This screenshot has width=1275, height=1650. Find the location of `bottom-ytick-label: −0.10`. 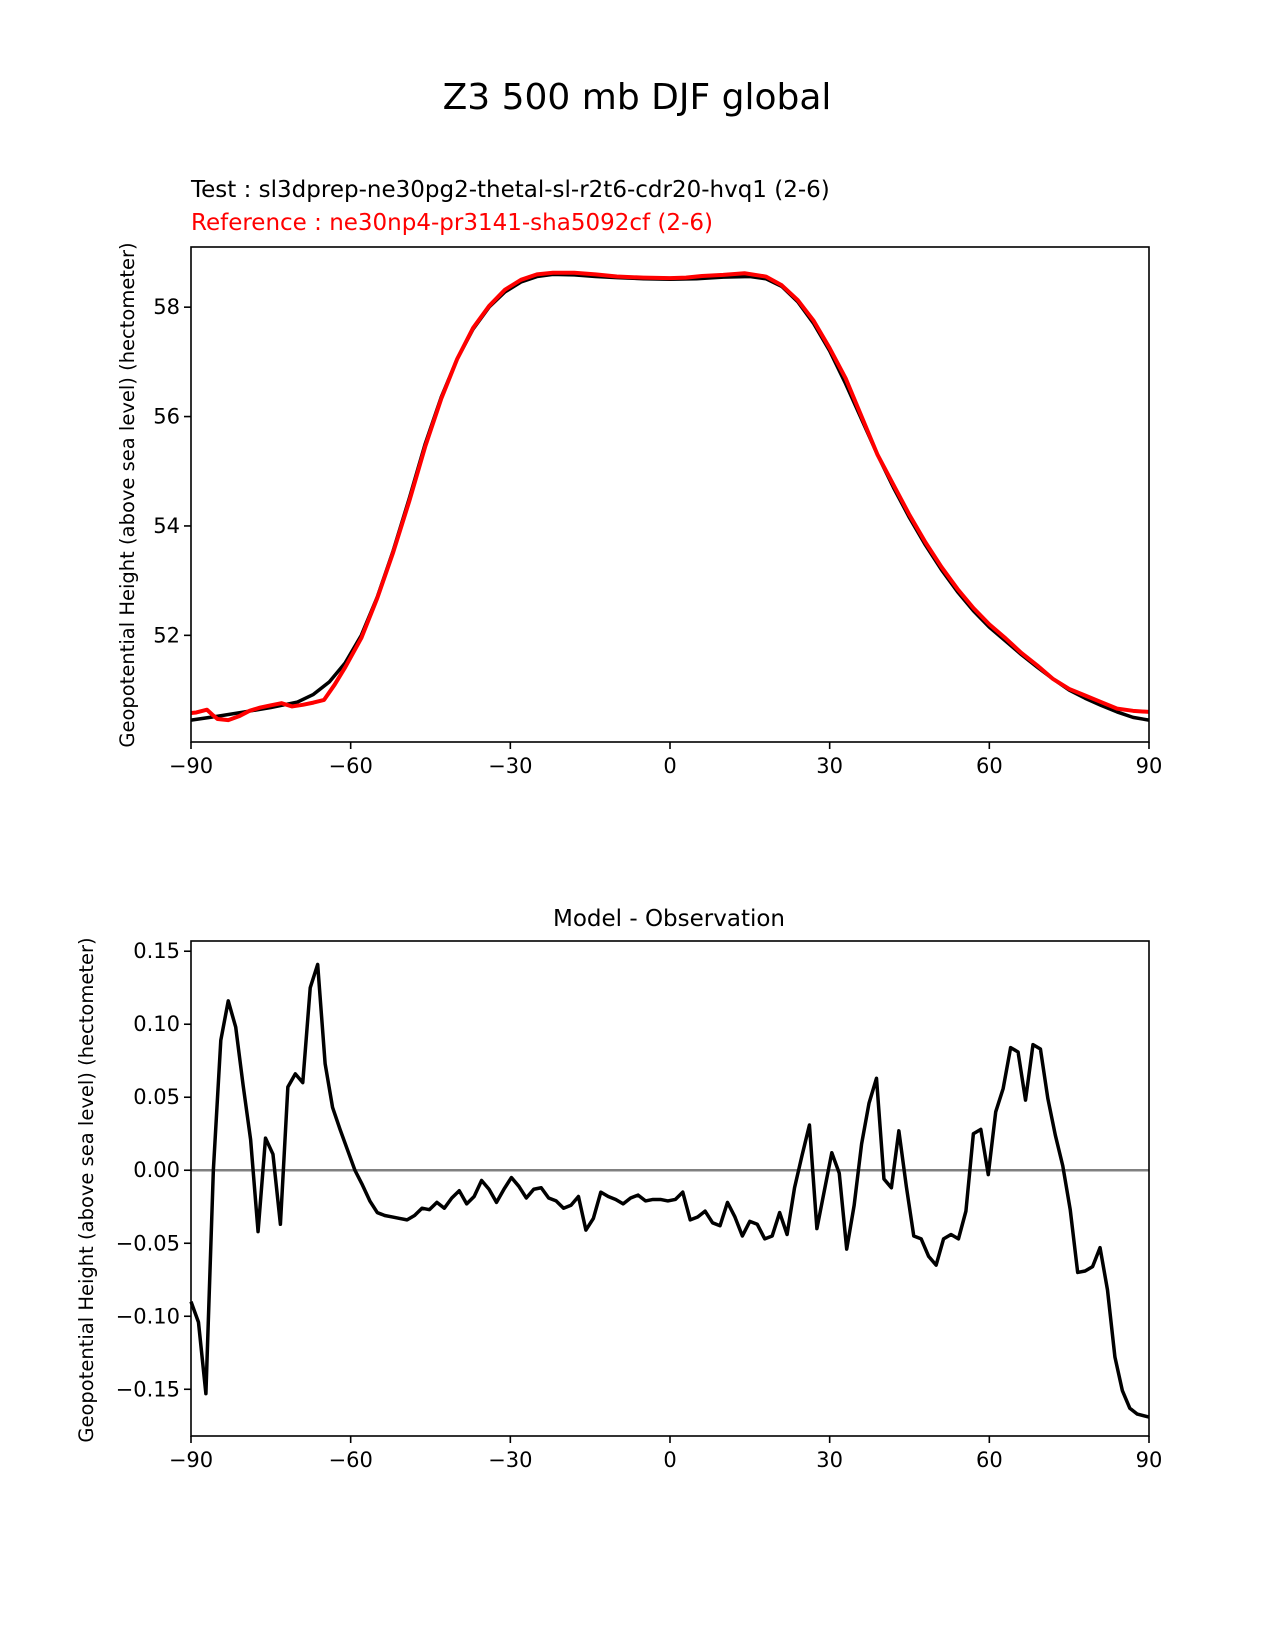

bottom-ytick-label: −0.10 is located at coordinates (148, 1316).